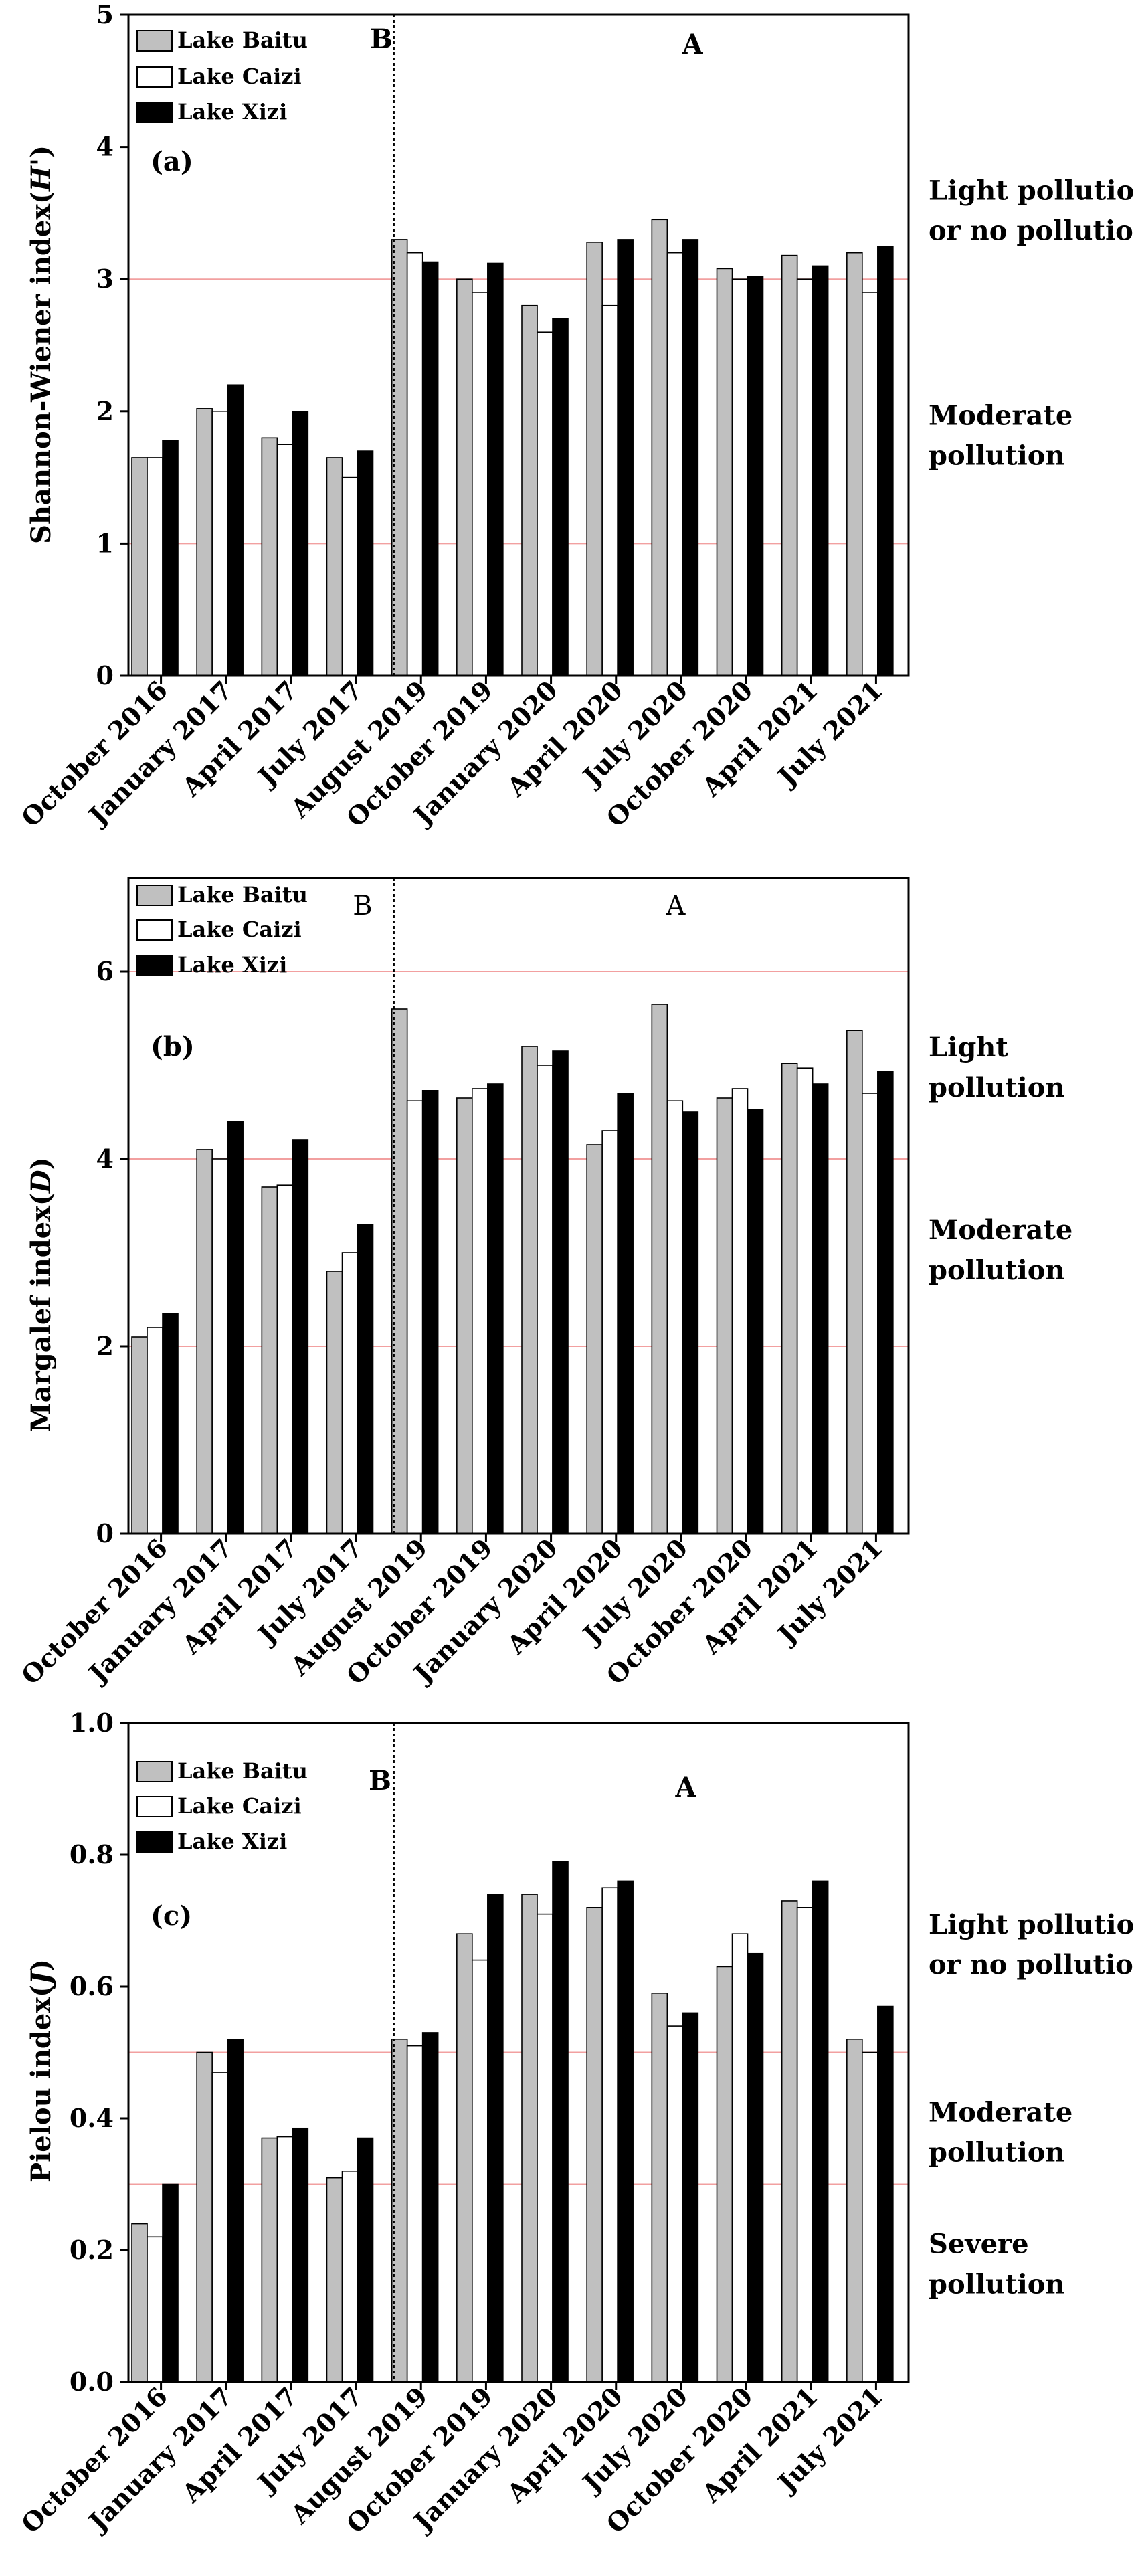  What do you see at coordinates (105, 675) in the screenshot?
I see `panel-a-y-tick-label: 0` at bounding box center [105, 675].